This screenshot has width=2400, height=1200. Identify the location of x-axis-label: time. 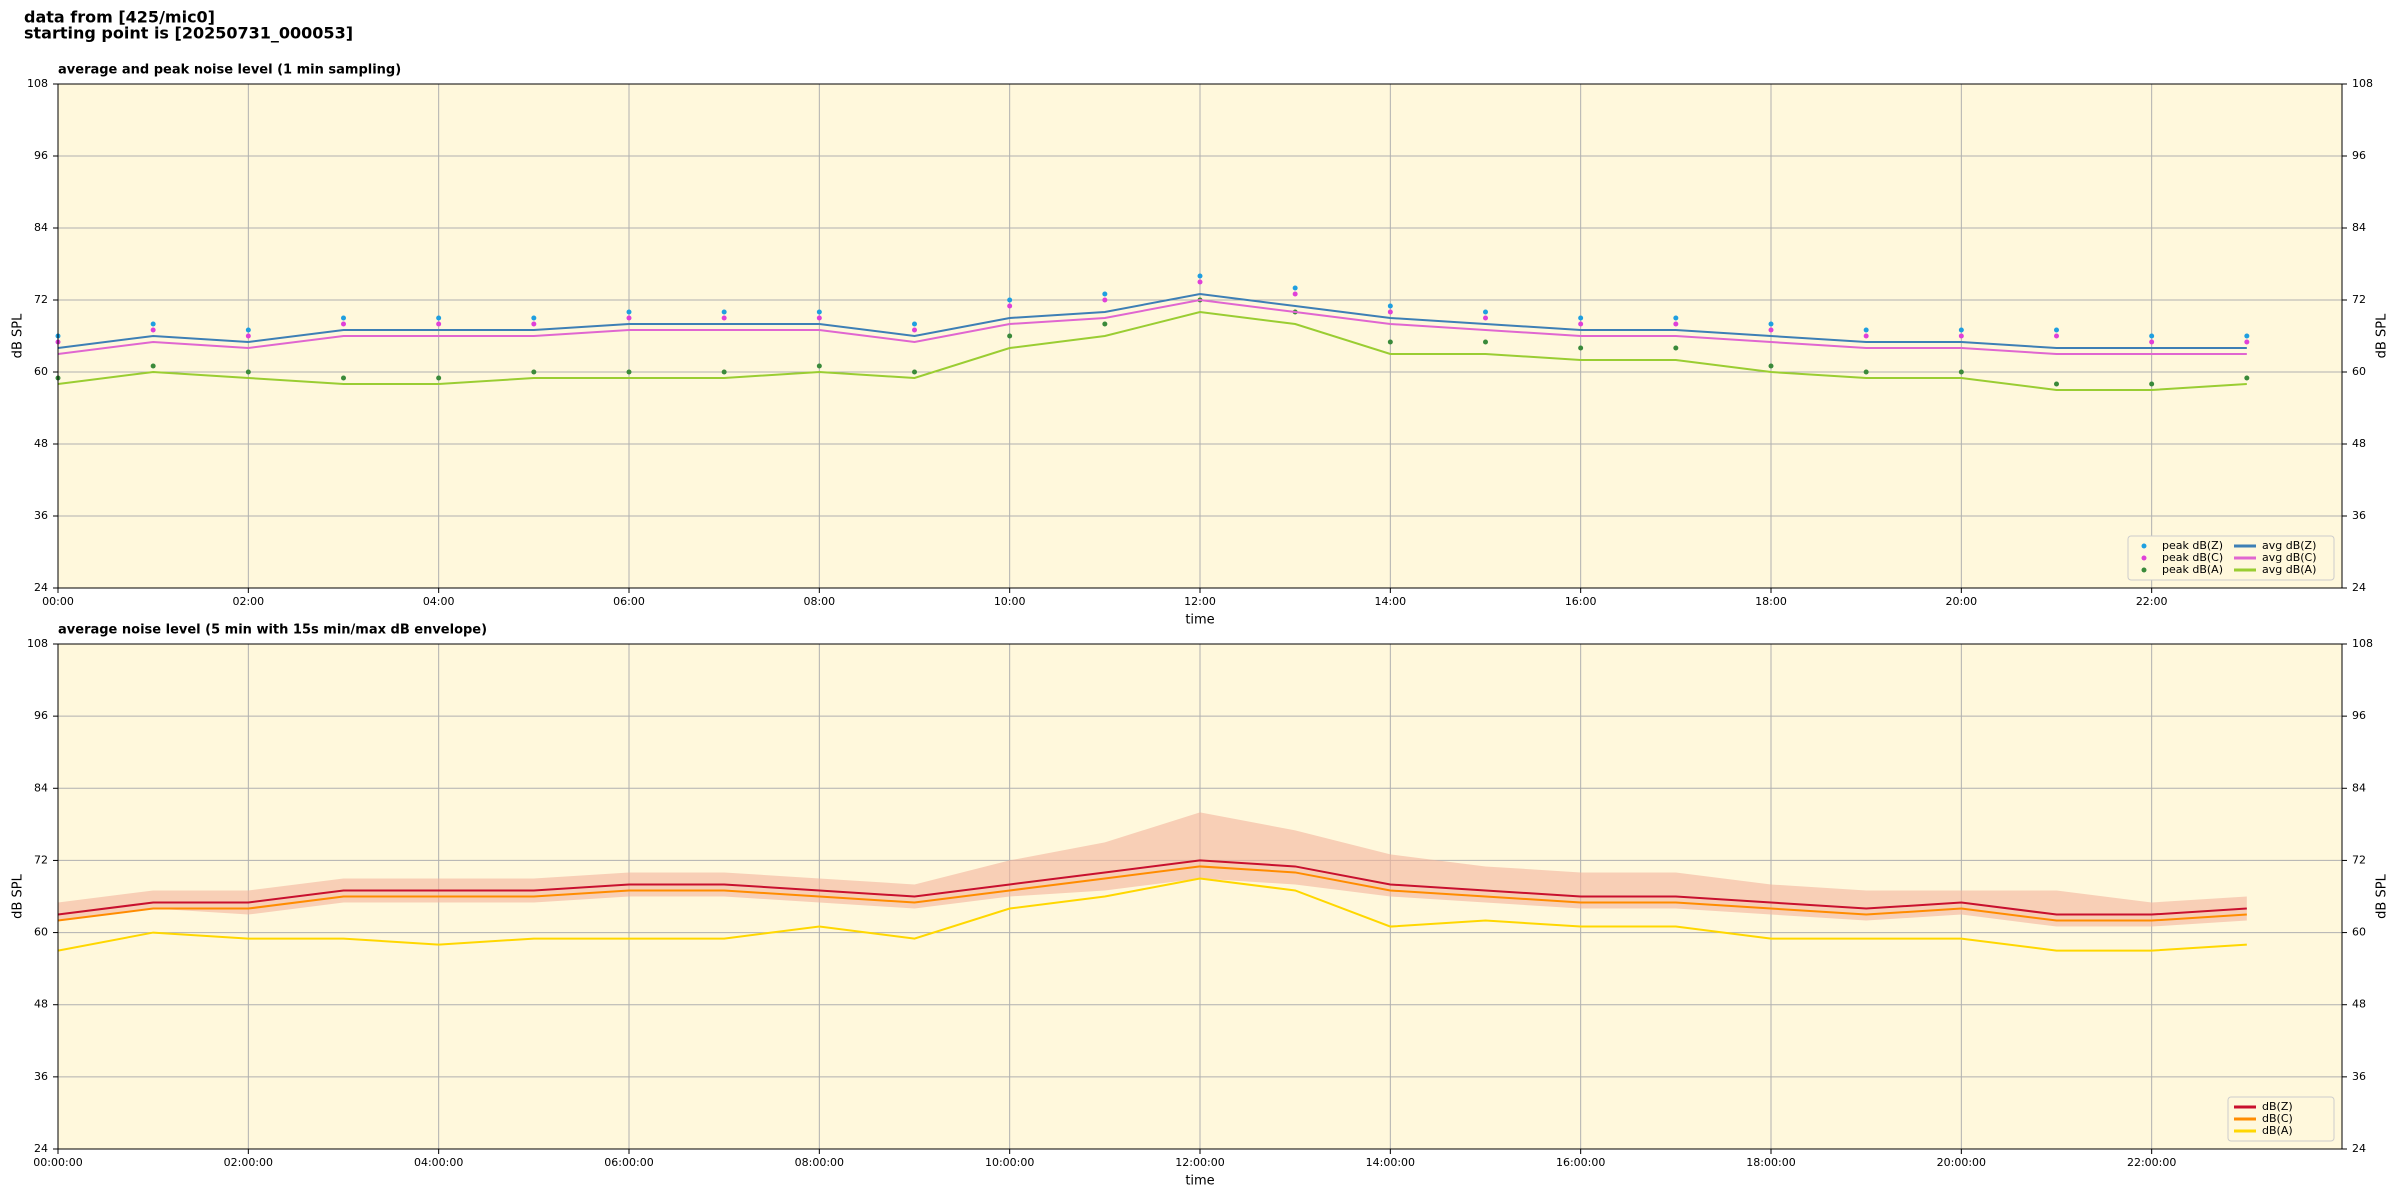
(1199, 1181).